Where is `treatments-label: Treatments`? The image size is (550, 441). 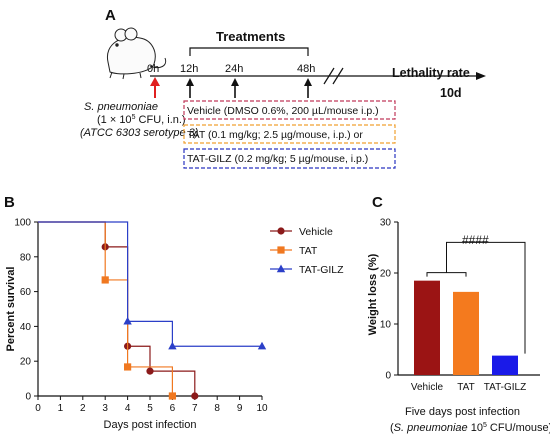 treatments-label: Treatments is located at coordinates (250, 36).